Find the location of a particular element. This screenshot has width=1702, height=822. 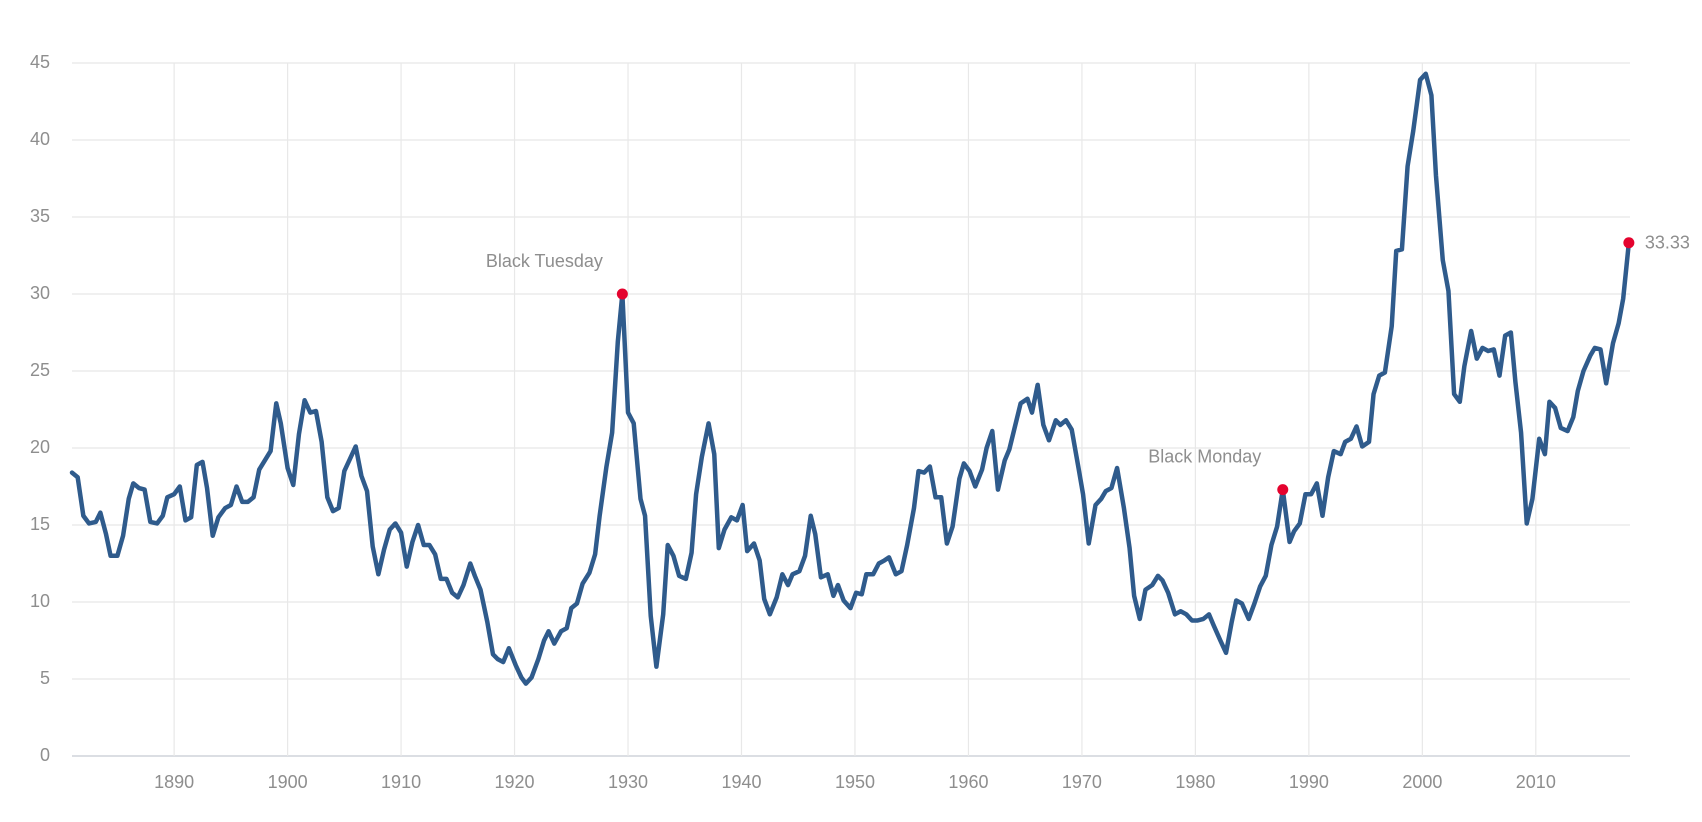

x-tick-label: 1900 is located at coordinates (288, 782).